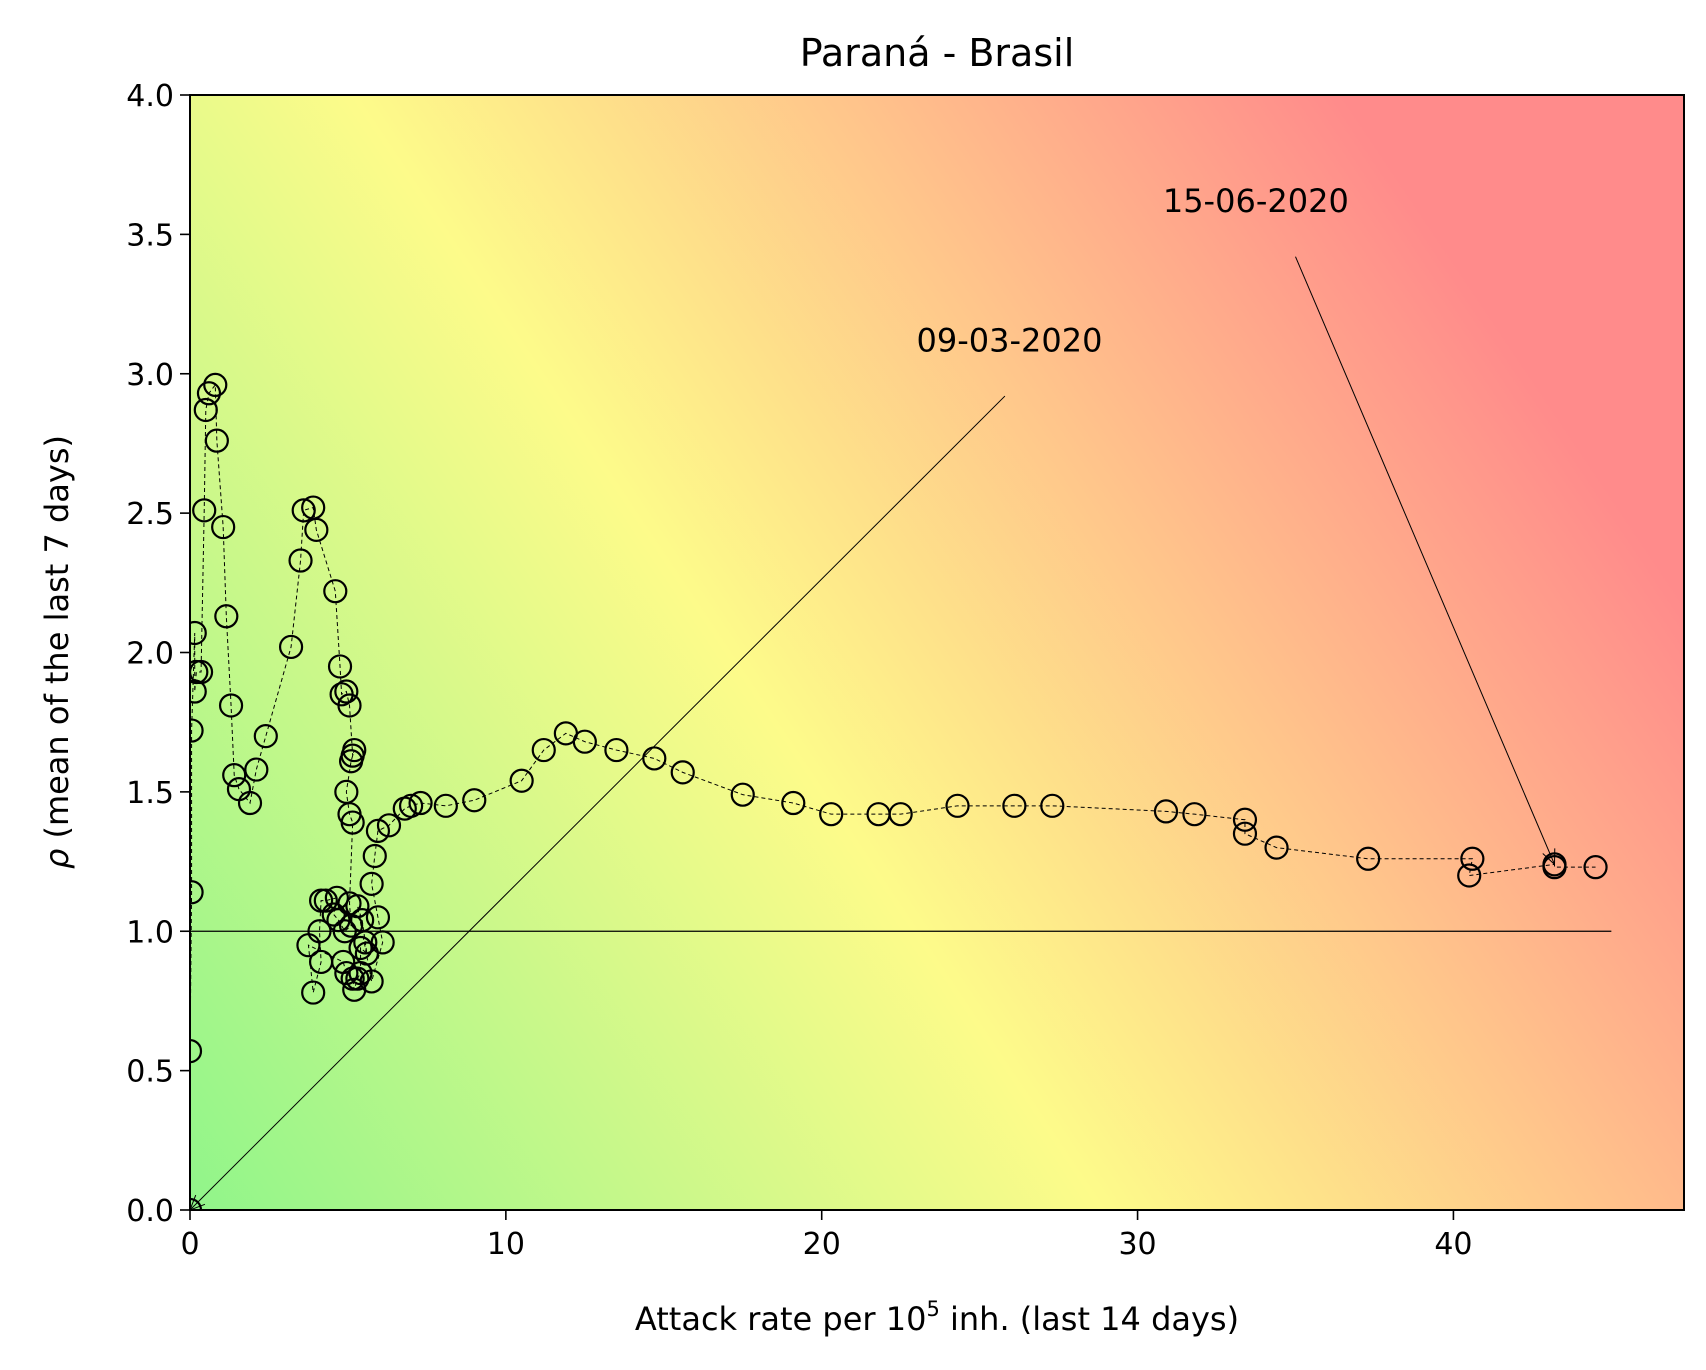 The image size is (1706, 1370). Describe the element at coordinates (506, 1244) in the screenshot. I see `x-tick-label: 10` at that location.